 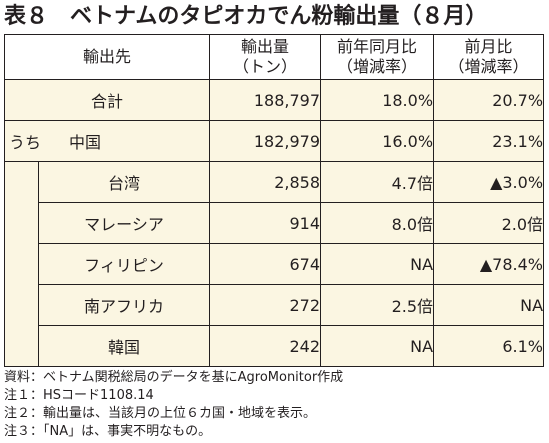 I want to click on total-row: 合計 188,797 18.0% 20.7%, so click(x=274, y=100).